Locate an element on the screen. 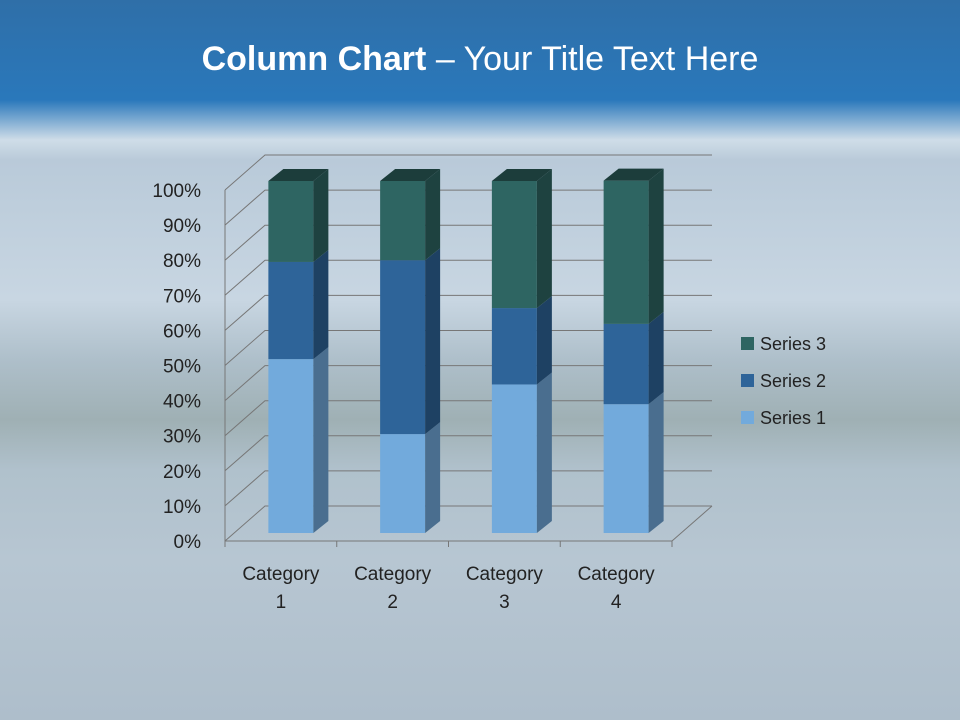 This screenshot has height=720, width=960. y-tick-label: 50% is located at coordinates (182, 367).